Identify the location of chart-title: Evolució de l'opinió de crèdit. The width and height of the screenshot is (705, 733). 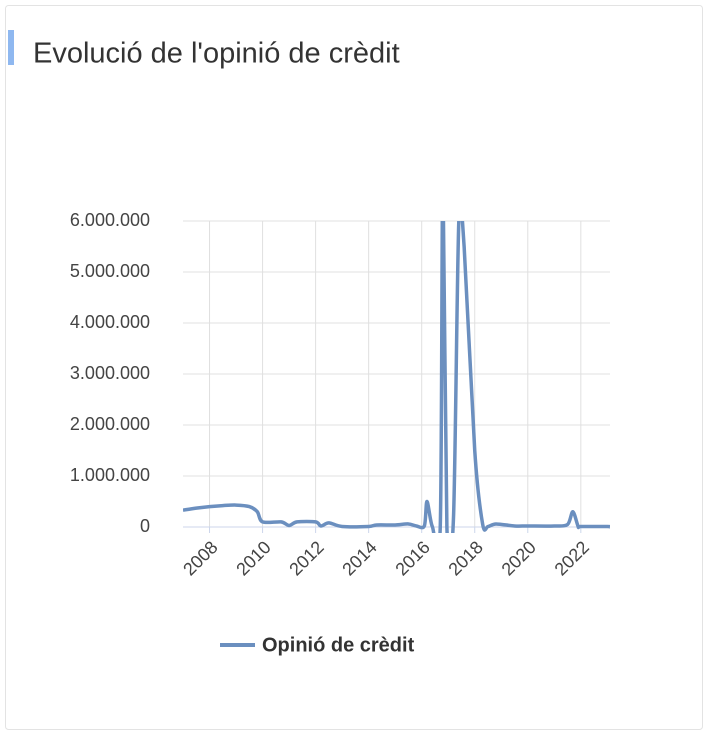
(216, 54).